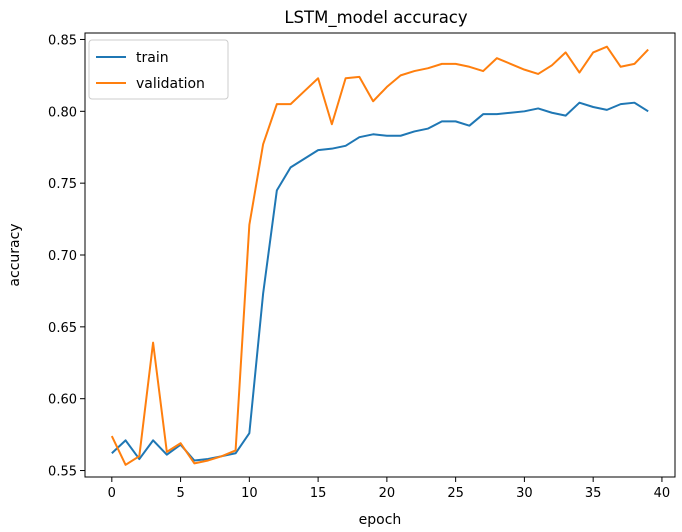 The image size is (682, 532). What do you see at coordinates (62, 184) in the screenshot?
I see `y-tick-label: 0.75` at bounding box center [62, 184].